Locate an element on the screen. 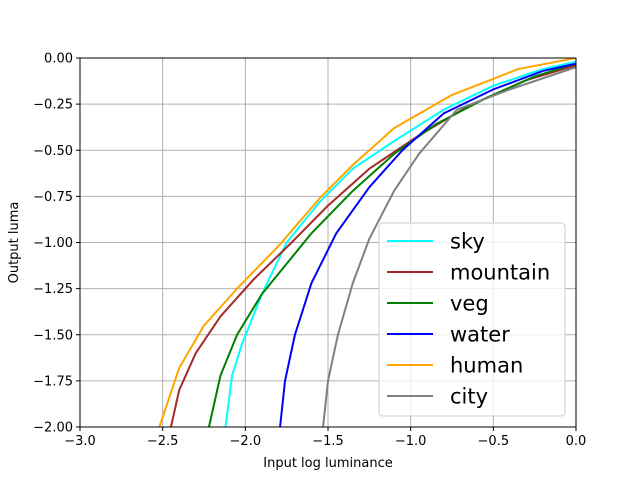  y-tick-label: −1.25 is located at coordinates (53, 289).